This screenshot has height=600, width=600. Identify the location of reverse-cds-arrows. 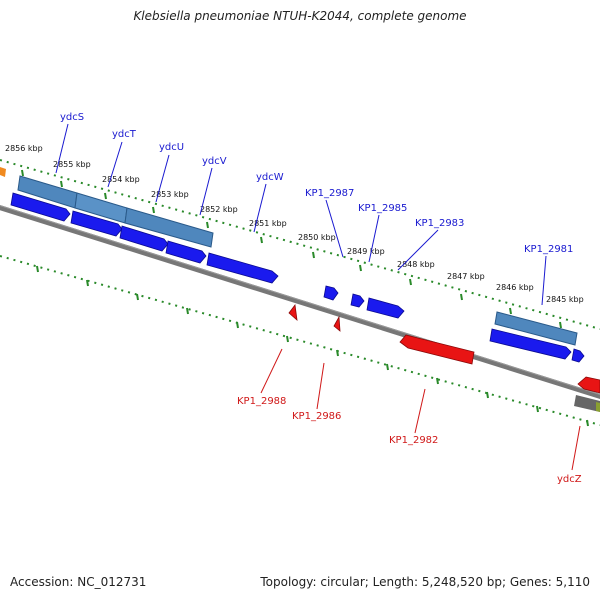
(444, 348).